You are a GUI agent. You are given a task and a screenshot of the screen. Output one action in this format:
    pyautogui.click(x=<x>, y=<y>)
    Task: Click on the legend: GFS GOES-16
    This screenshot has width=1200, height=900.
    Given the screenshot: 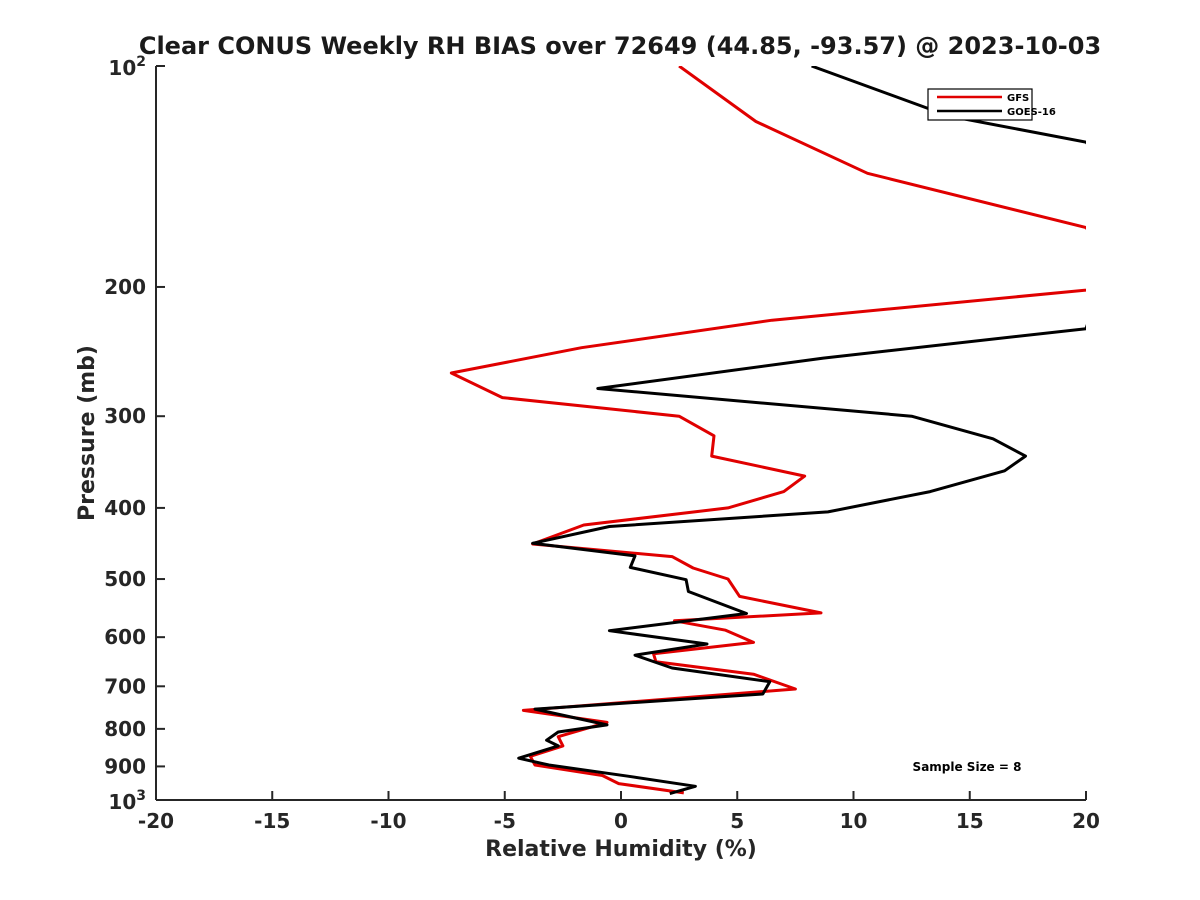 What is the action you would take?
    pyautogui.click(x=991, y=104)
    